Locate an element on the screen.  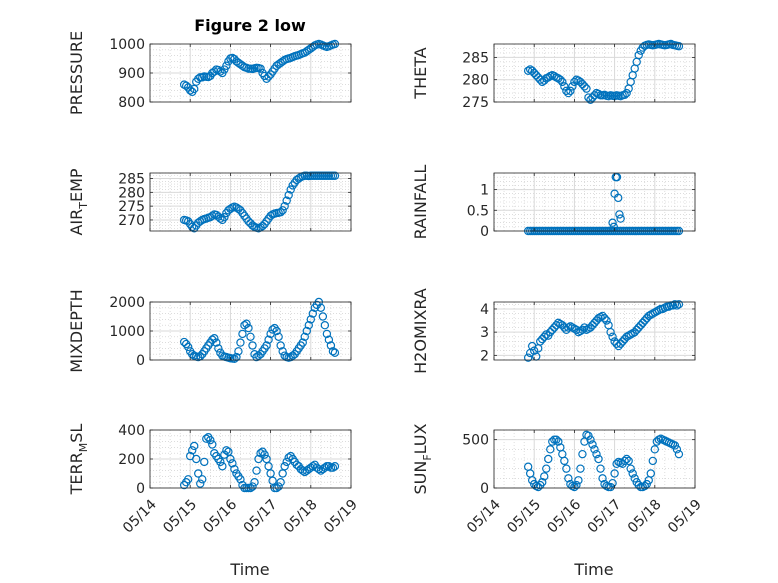
x-tick-label: 05/19 is located at coordinates (341, 517).